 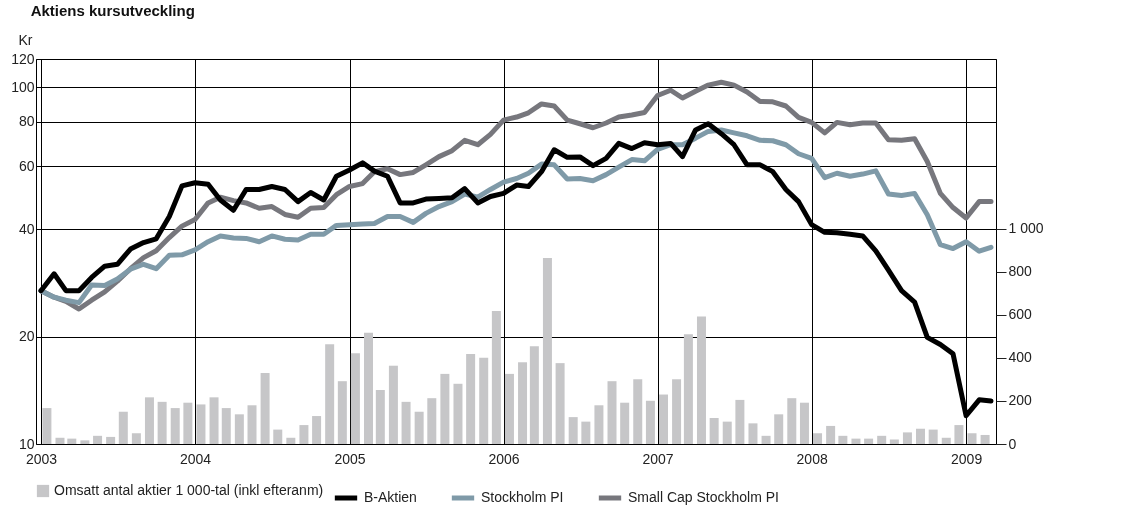 What do you see at coordinates (658, 458) in the screenshot?
I see `x-tick-label: 2007` at bounding box center [658, 458].